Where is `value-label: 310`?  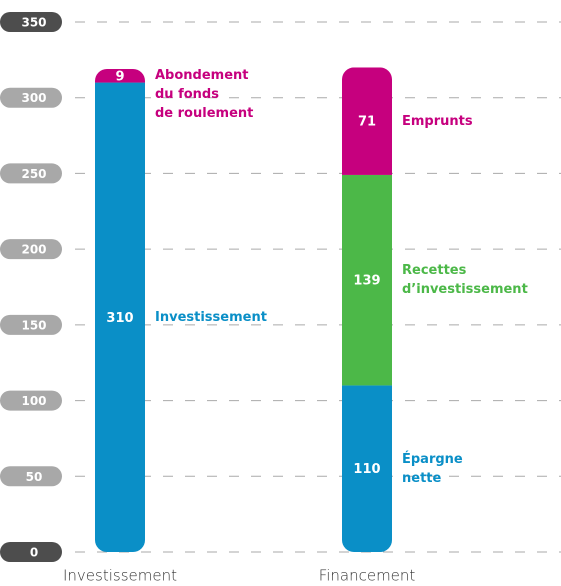 value-label: 310 is located at coordinates (119, 318).